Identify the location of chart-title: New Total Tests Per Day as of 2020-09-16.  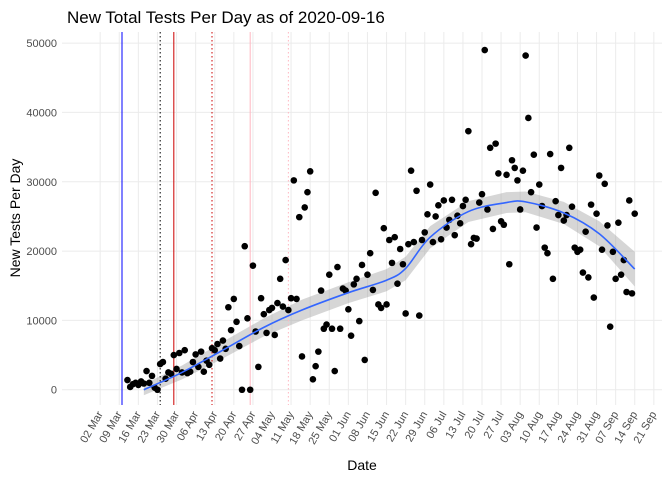
(226, 17).